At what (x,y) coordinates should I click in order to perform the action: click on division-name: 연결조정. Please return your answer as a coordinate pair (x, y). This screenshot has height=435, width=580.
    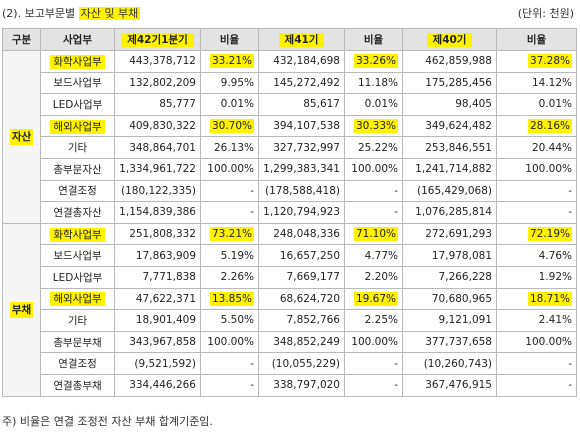
    Looking at the image, I should click on (77, 191).